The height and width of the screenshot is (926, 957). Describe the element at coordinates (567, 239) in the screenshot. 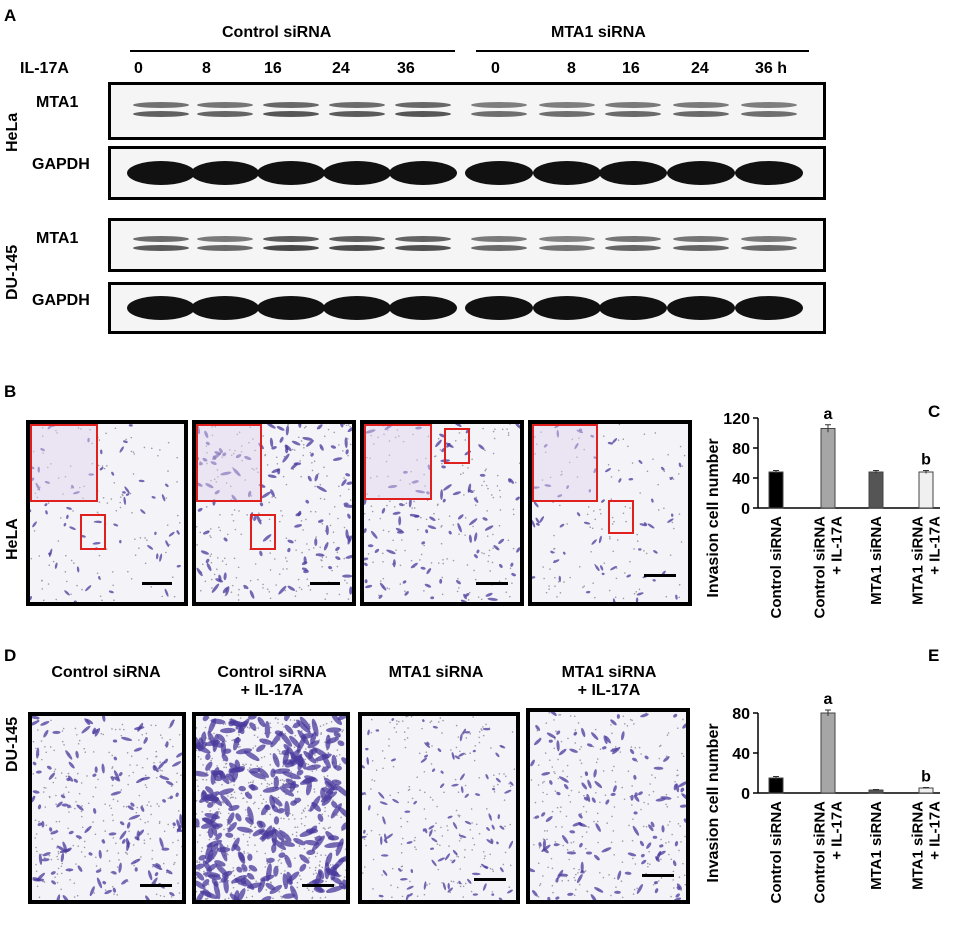

I see `band-mta1-upper` at that location.